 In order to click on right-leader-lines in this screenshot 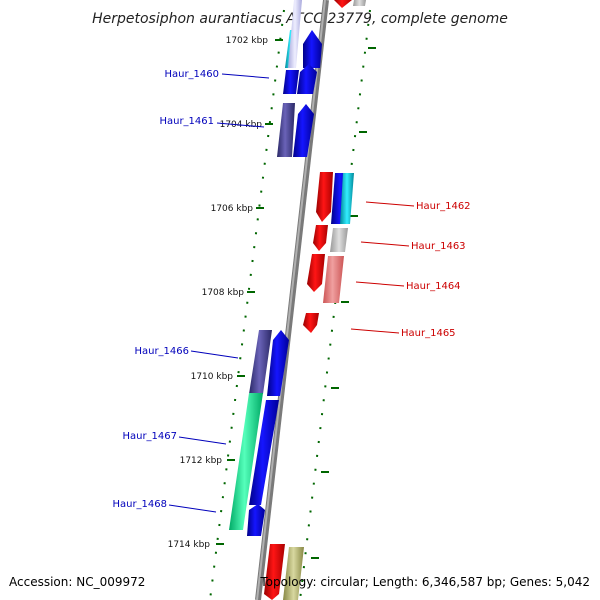, I will do `click(382, 267)`.